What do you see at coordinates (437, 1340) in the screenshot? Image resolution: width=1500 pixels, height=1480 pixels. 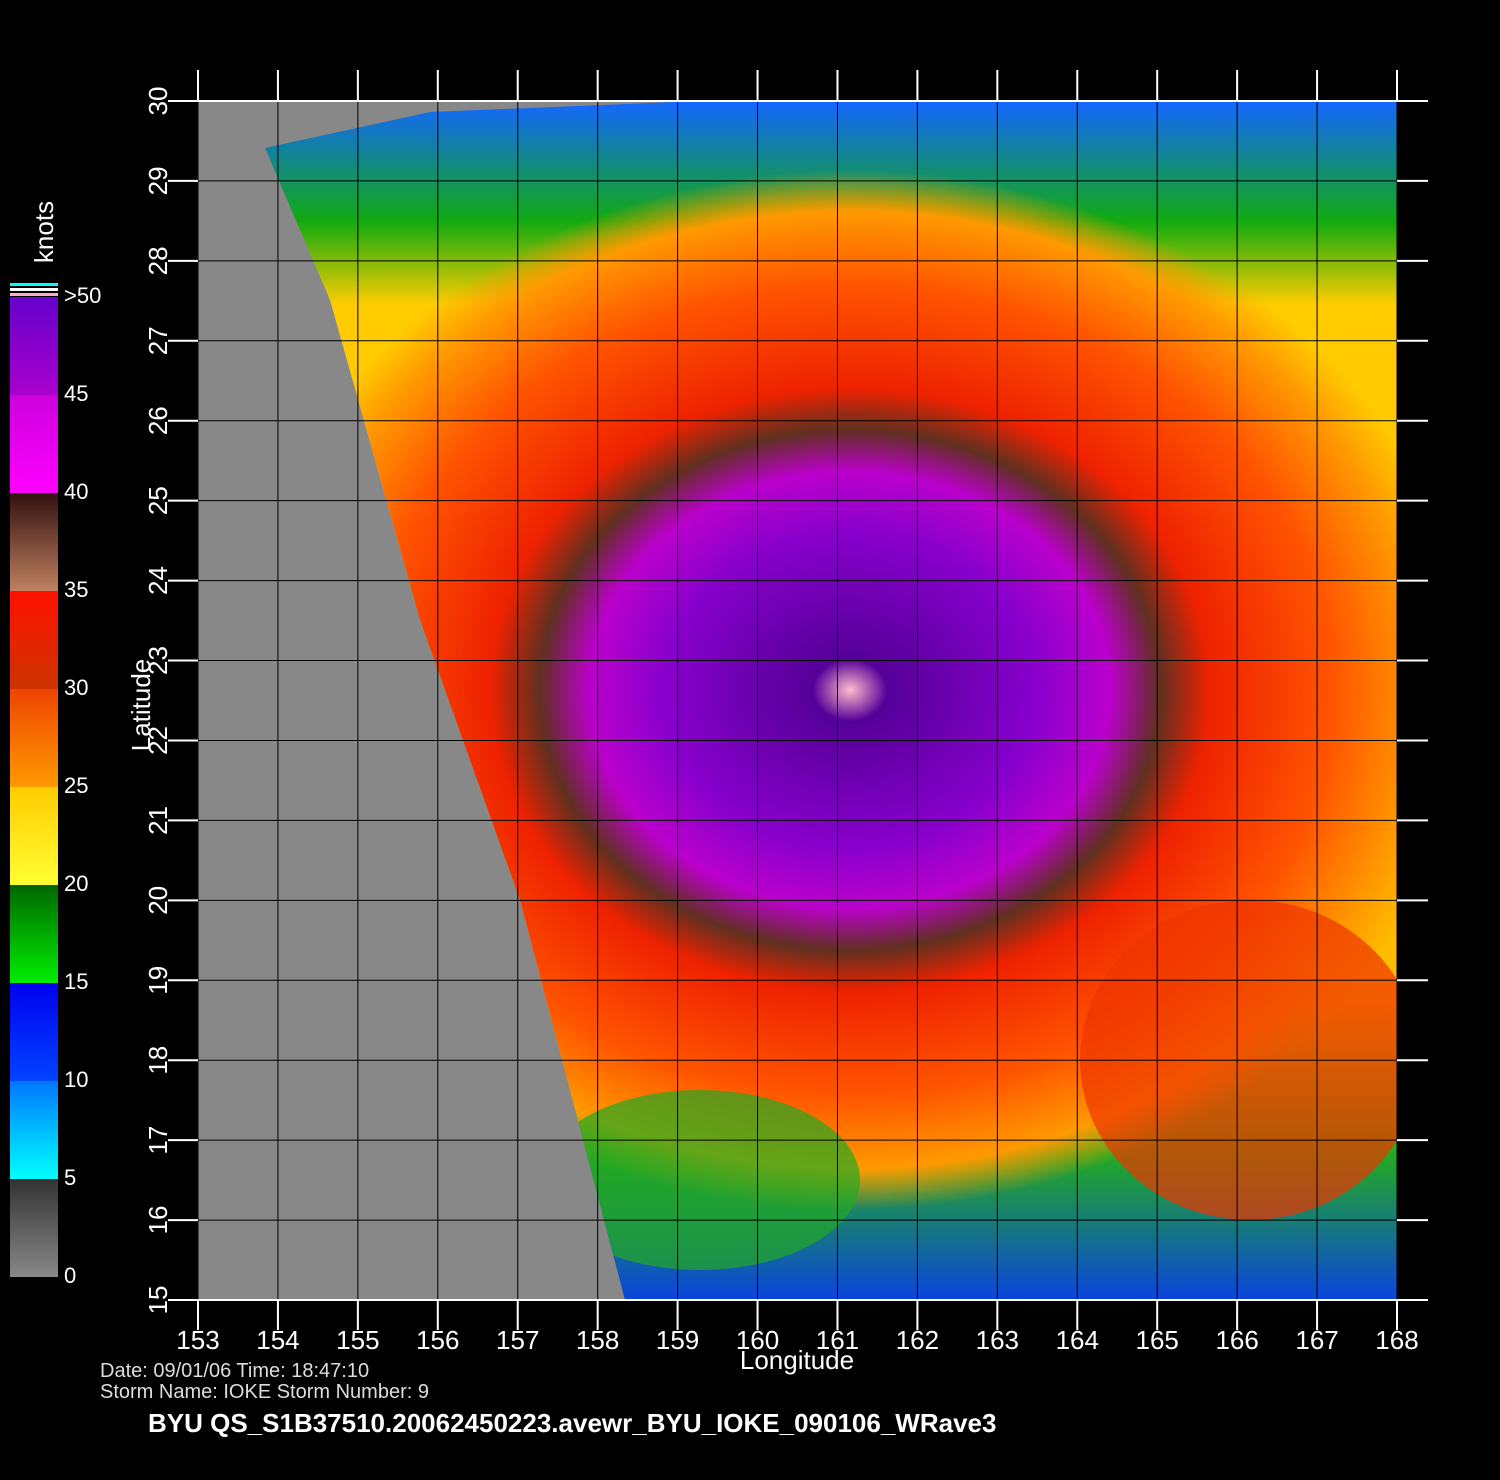 I see `x-tick-label: 156` at bounding box center [437, 1340].